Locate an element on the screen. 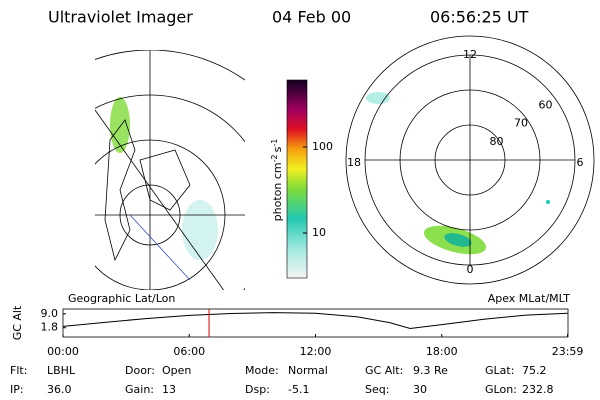 This screenshot has width=600, height=400. info-label: Dsp: is located at coordinates (257, 389).